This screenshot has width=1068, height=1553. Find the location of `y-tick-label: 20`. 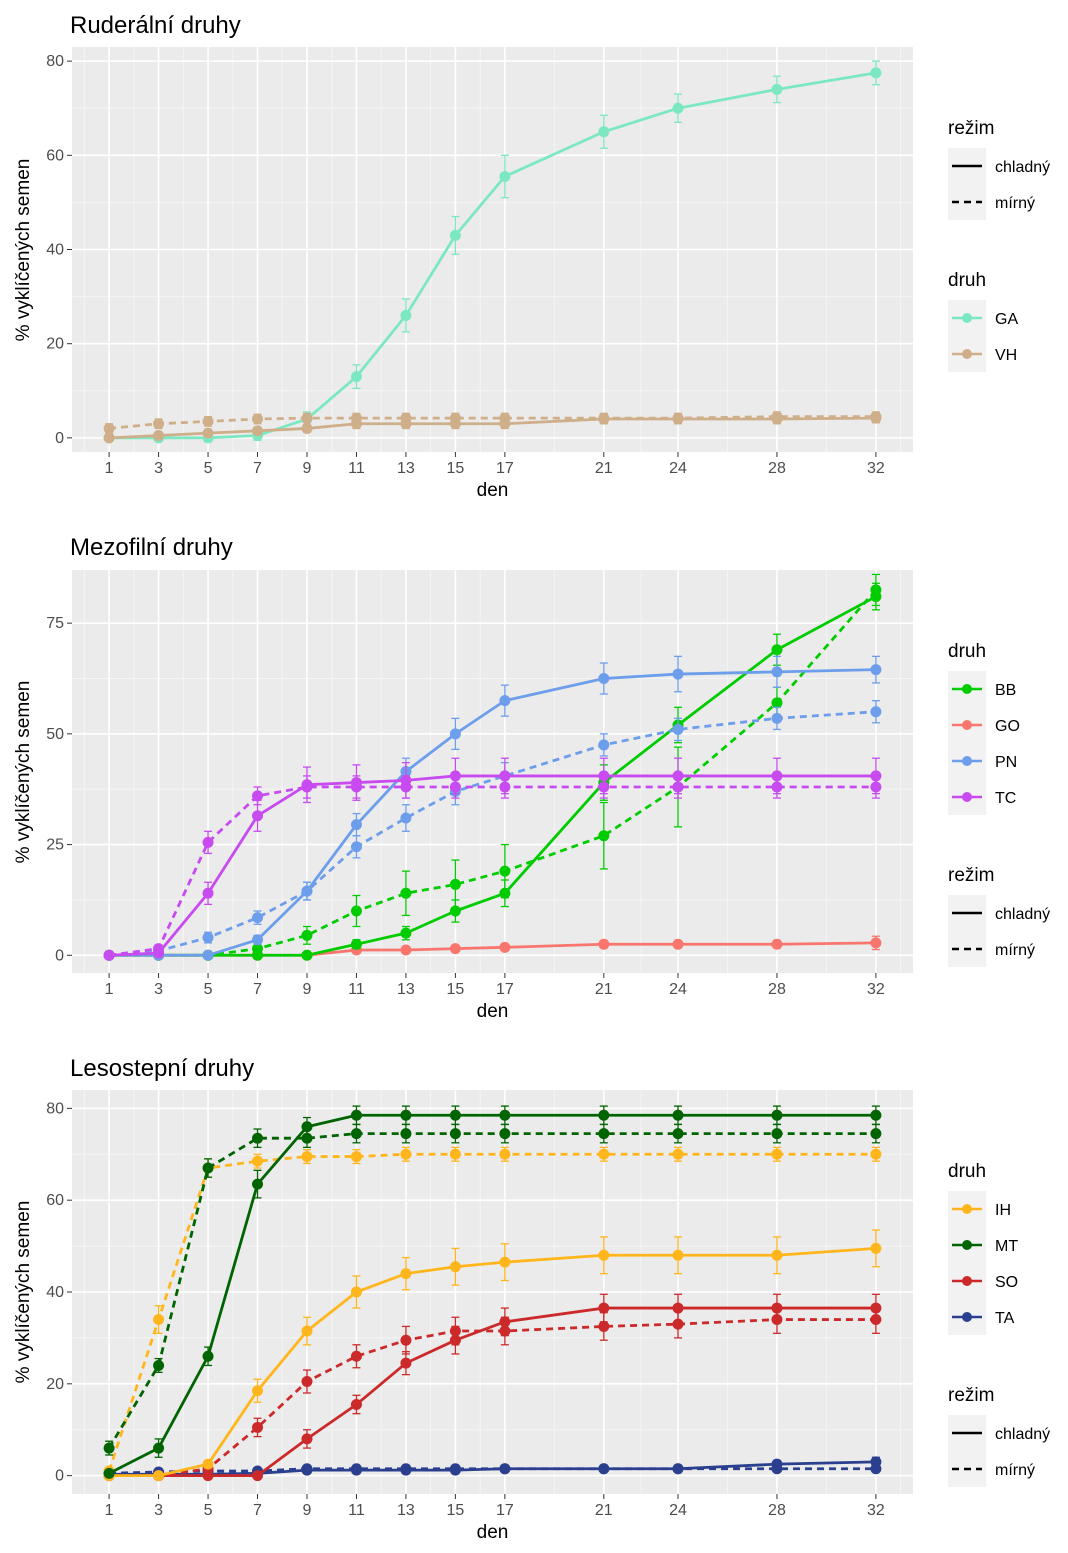

y-tick-label: 20 is located at coordinates (55, 1384).